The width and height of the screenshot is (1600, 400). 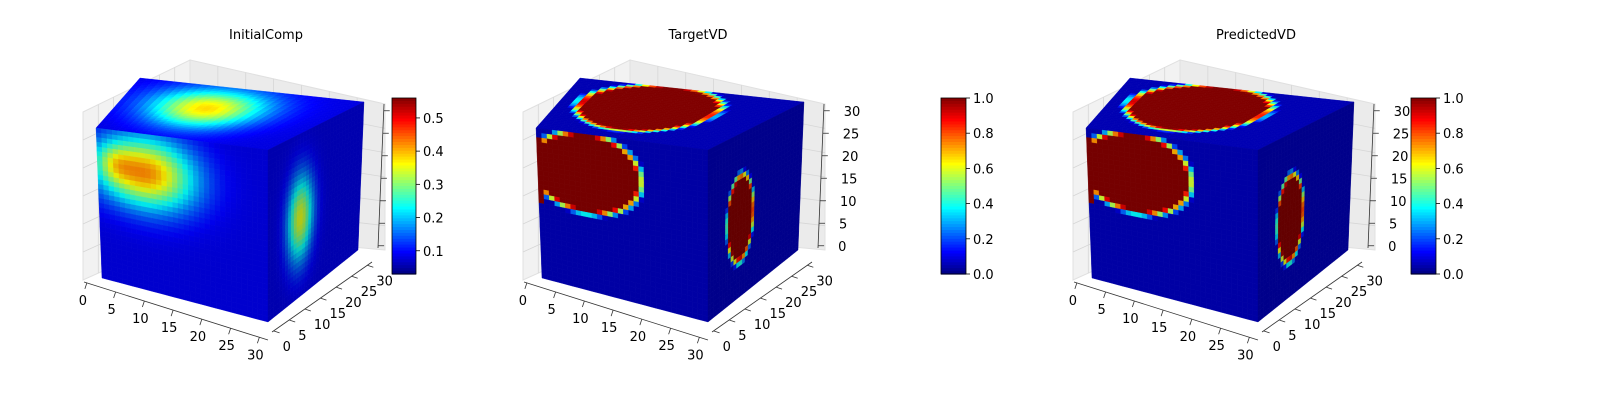 I want to click on colorbar: 0.10.20.30.40.5, so click(x=417, y=186).